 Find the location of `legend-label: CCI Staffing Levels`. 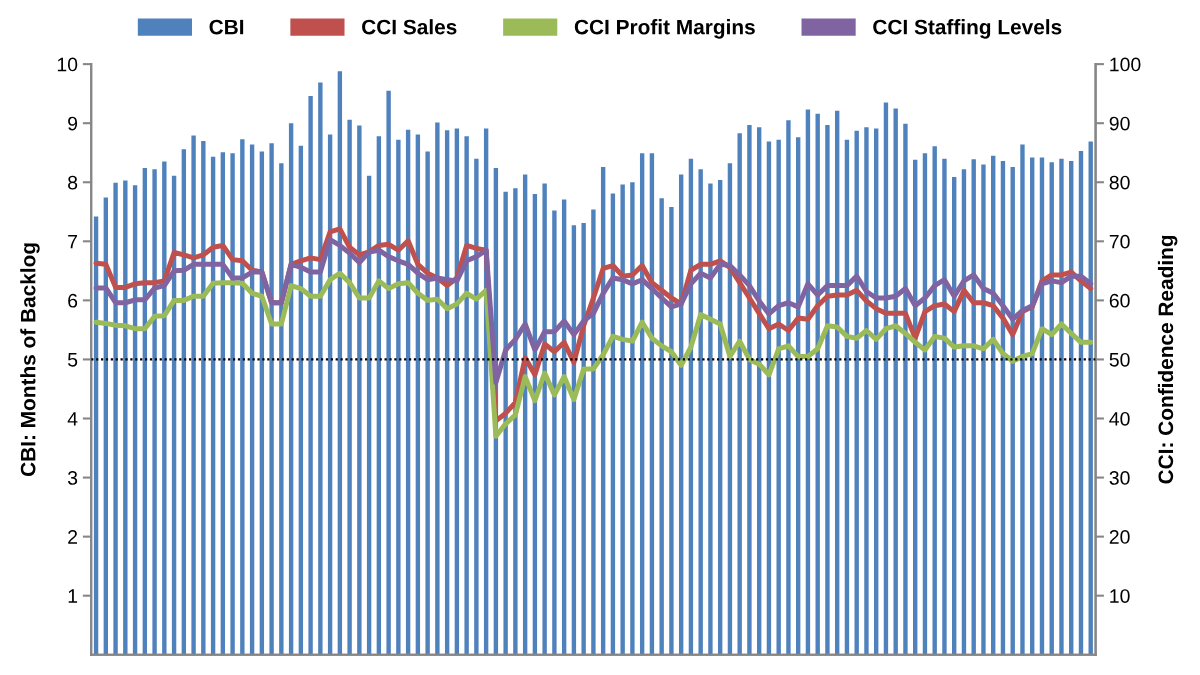

legend-label: CCI Staffing Levels is located at coordinates (967, 29).